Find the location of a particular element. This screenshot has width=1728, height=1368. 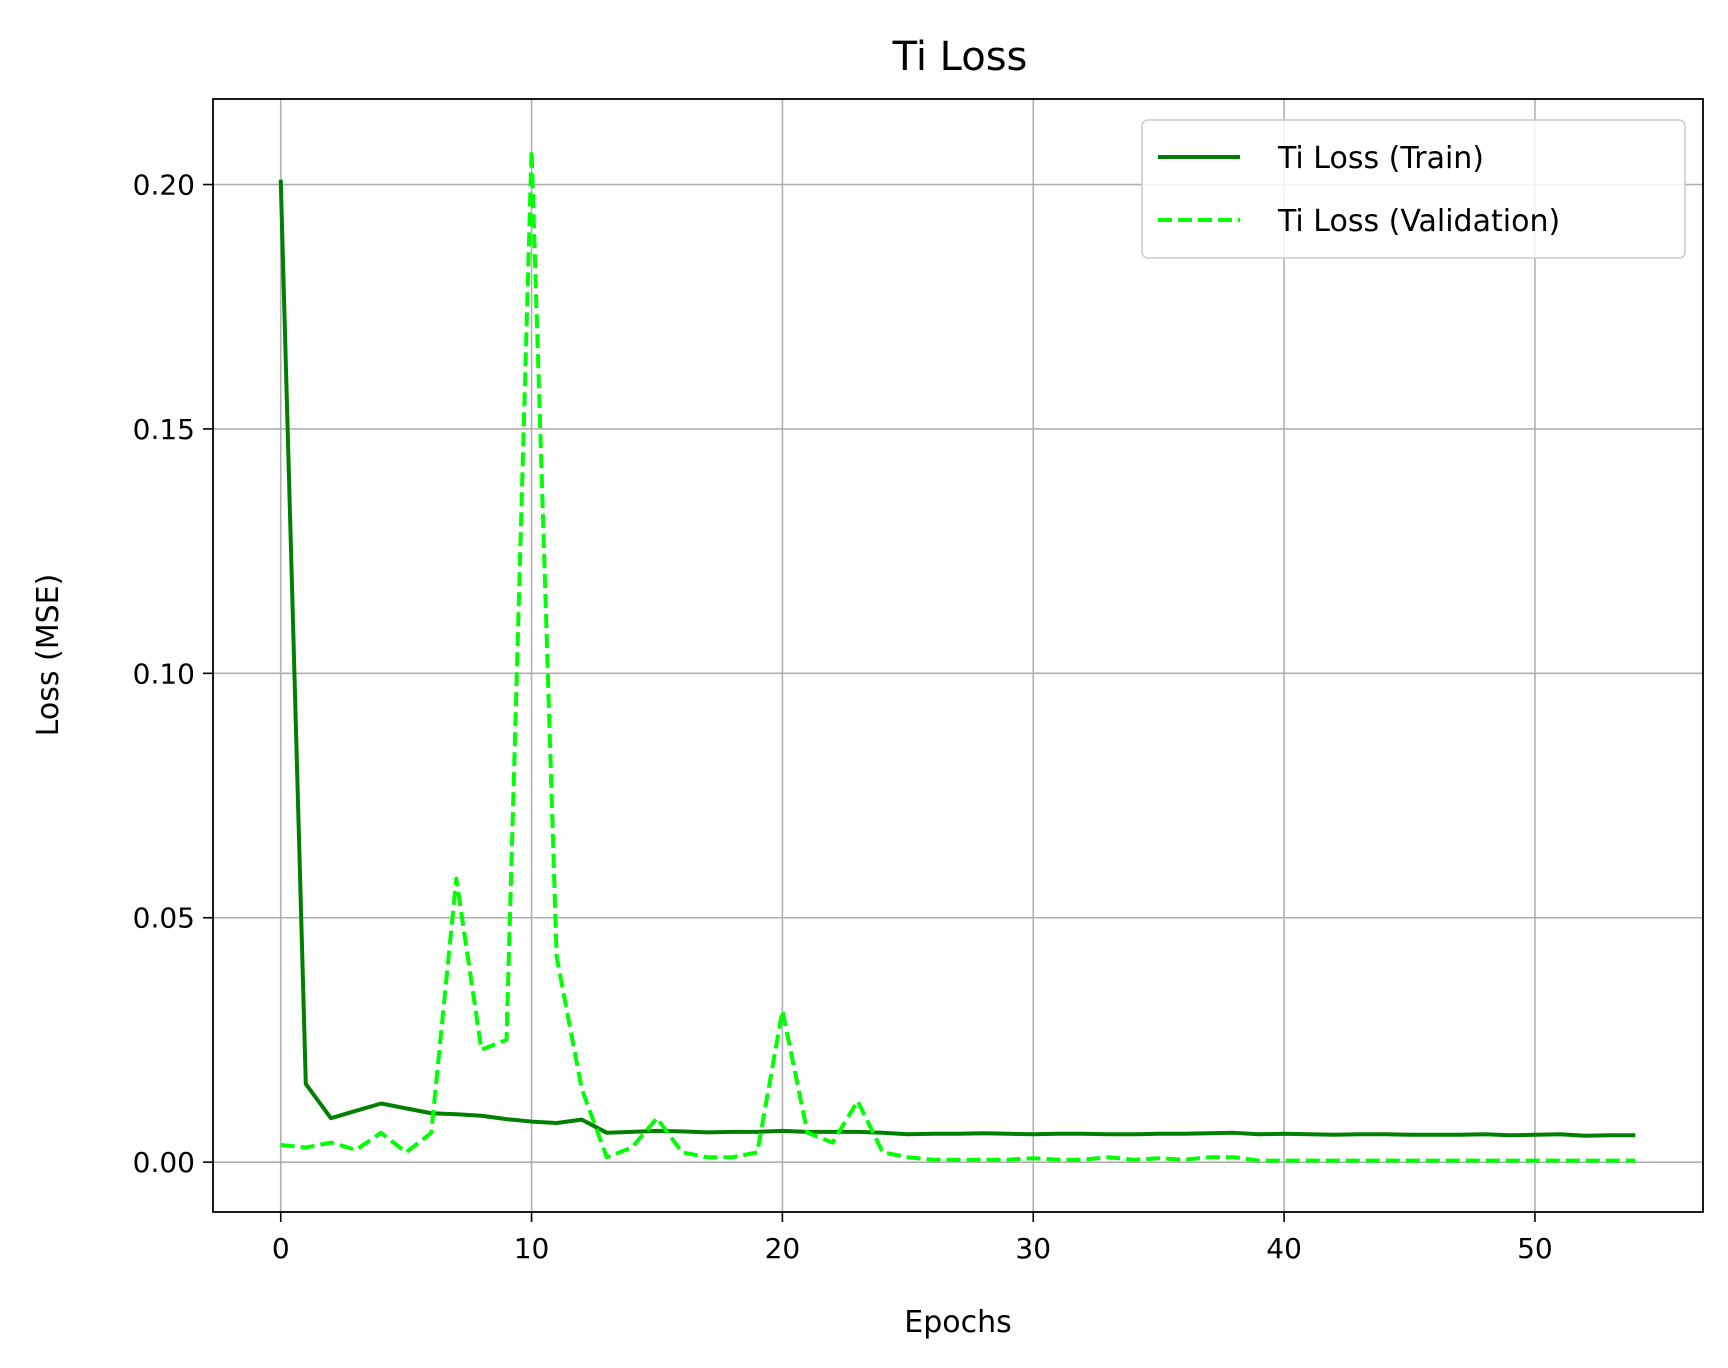

legend: Ti Loss (Train) Ti Loss (Validation) is located at coordinates (1413, 189).